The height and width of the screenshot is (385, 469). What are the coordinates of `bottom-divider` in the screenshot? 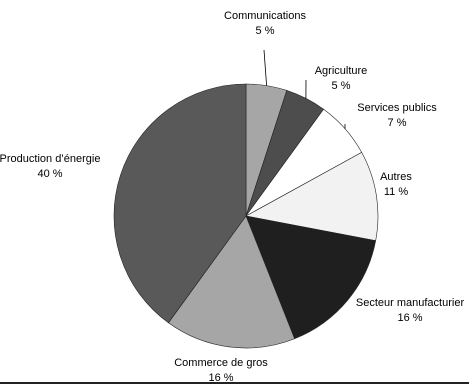 It's located at (234, 383).